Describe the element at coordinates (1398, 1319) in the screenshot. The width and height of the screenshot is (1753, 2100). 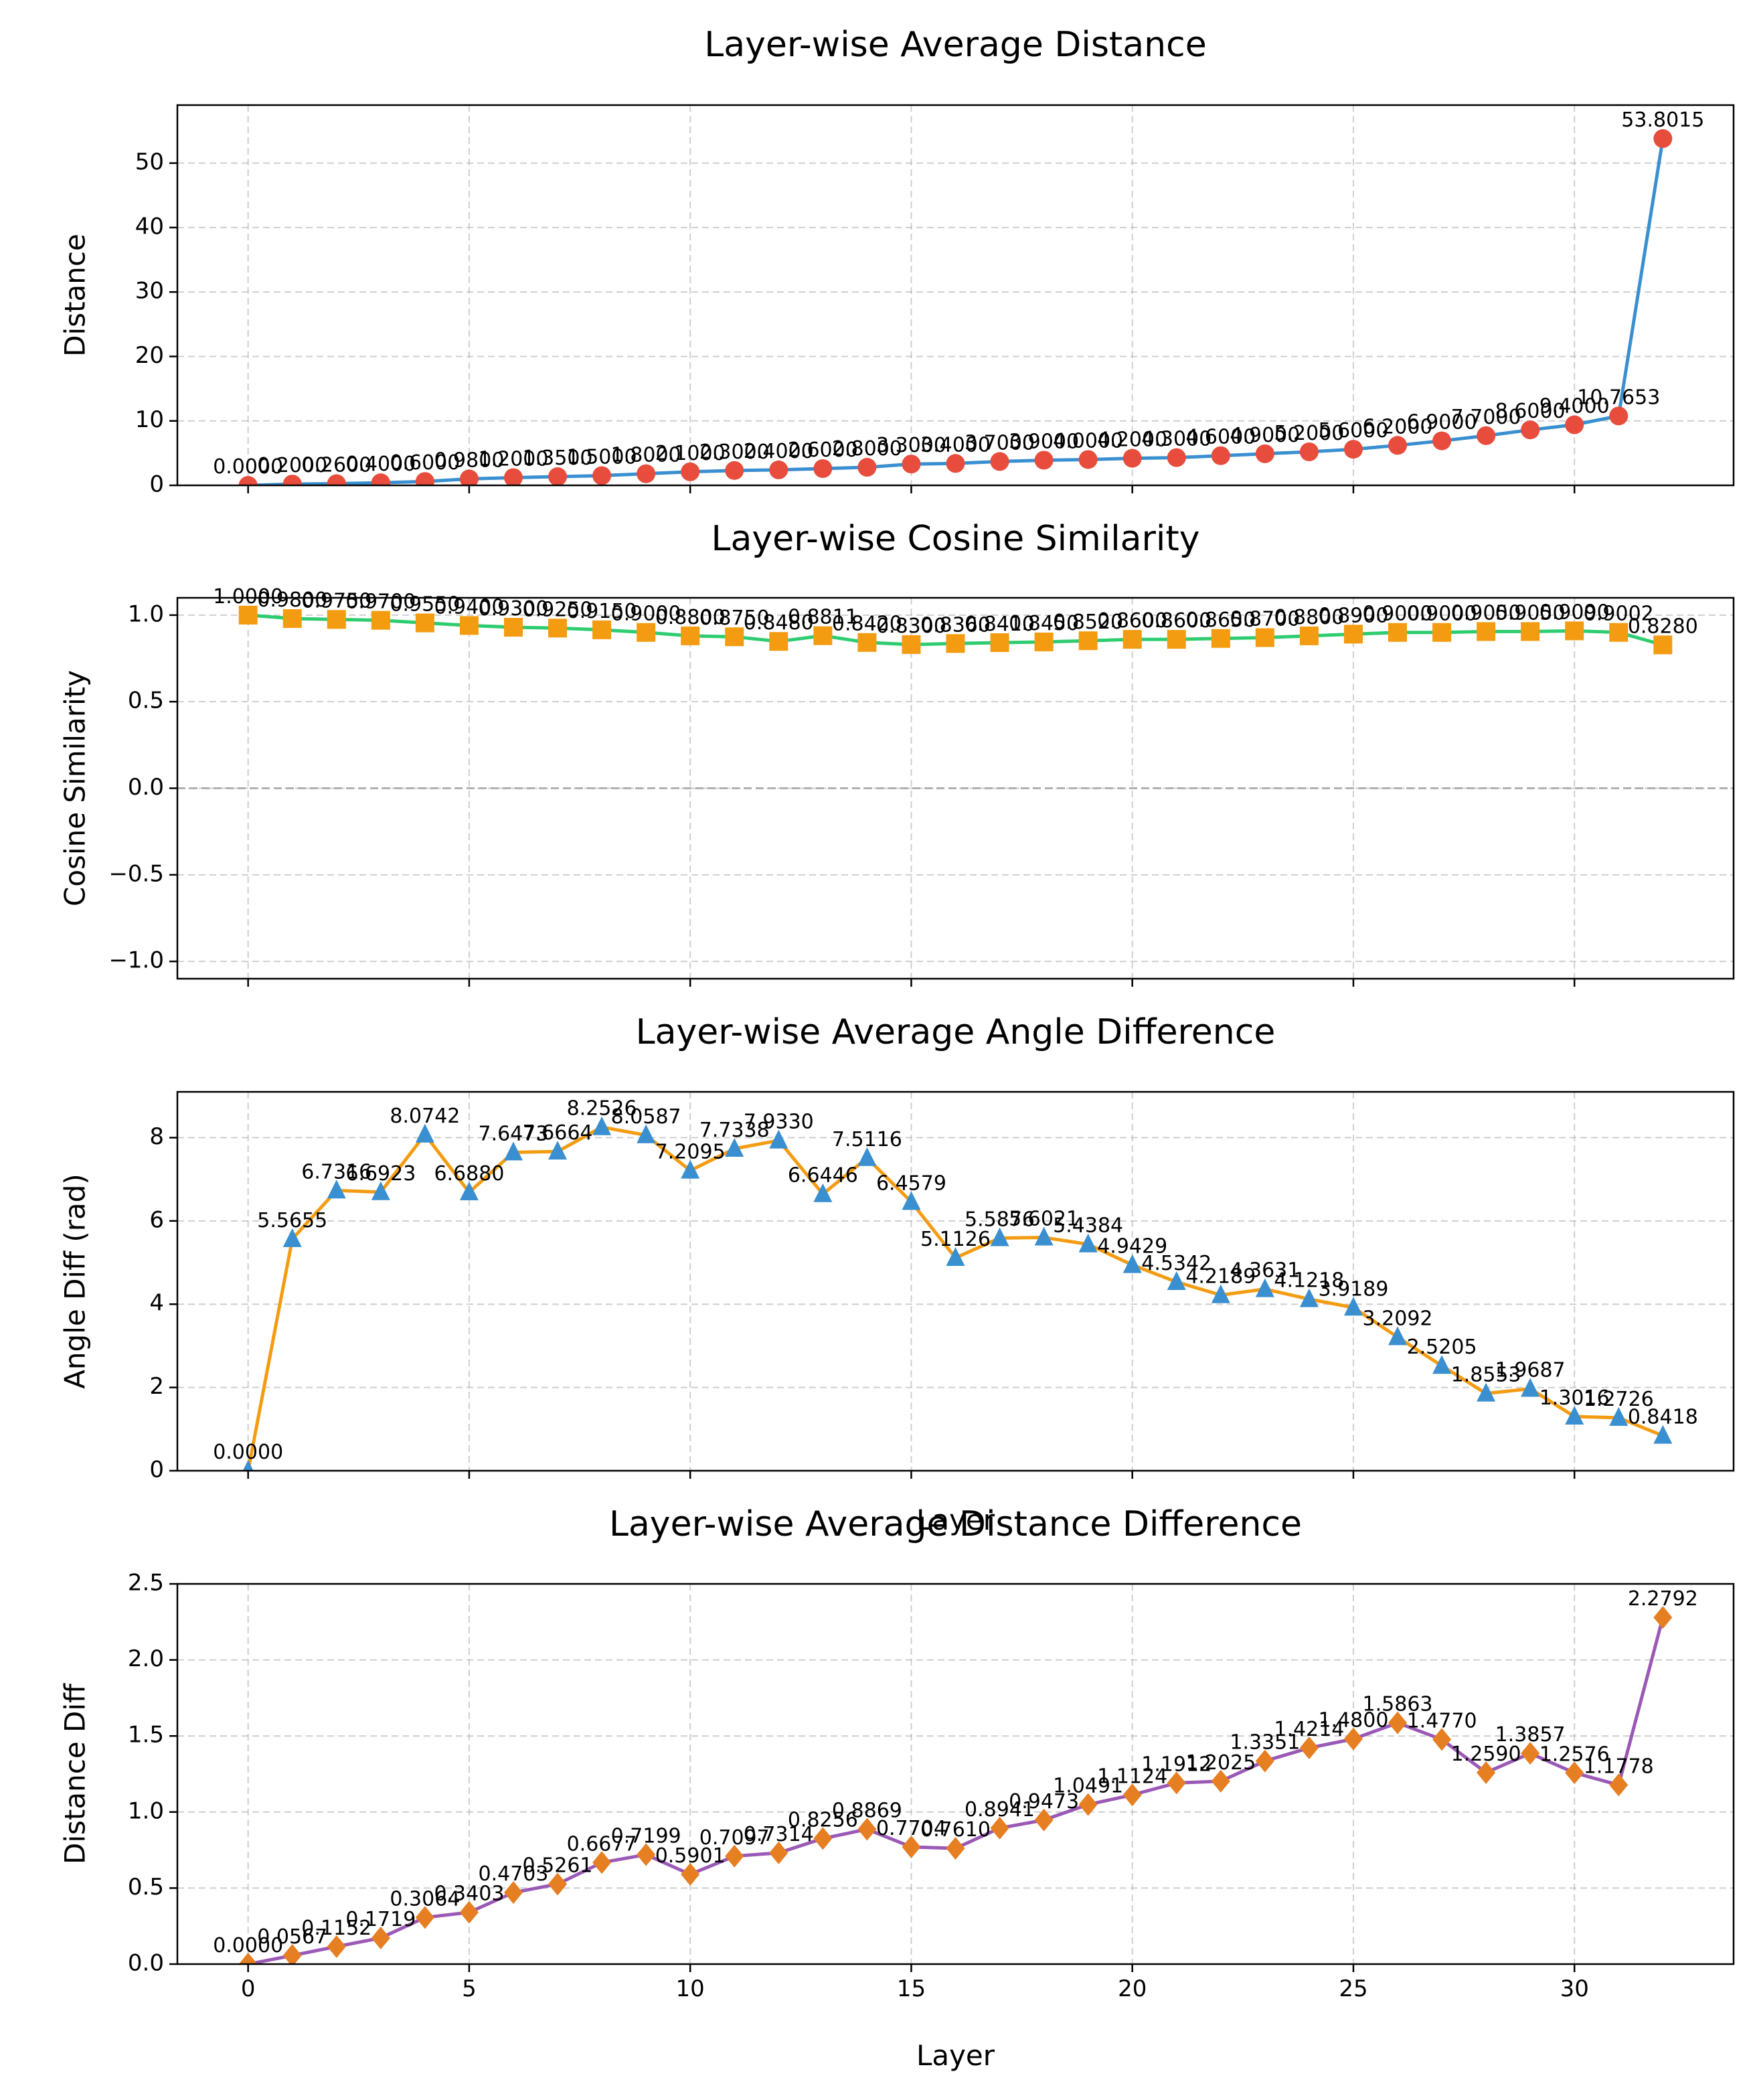
I see `data-label: 3.2092` at that location.